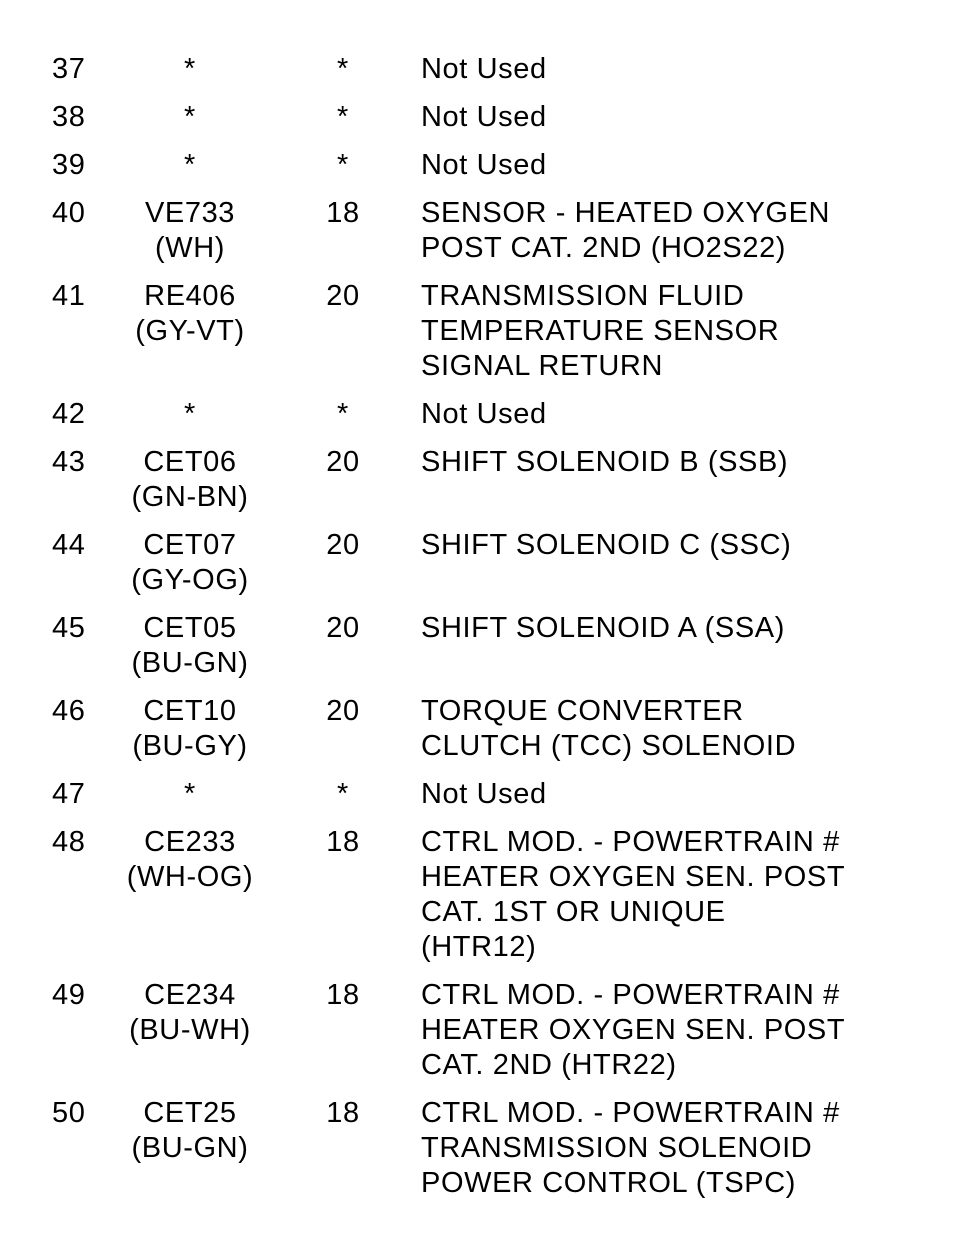  I want to click on description-line: SENSOR - HEATED OXYGEN, so click(626, 213).